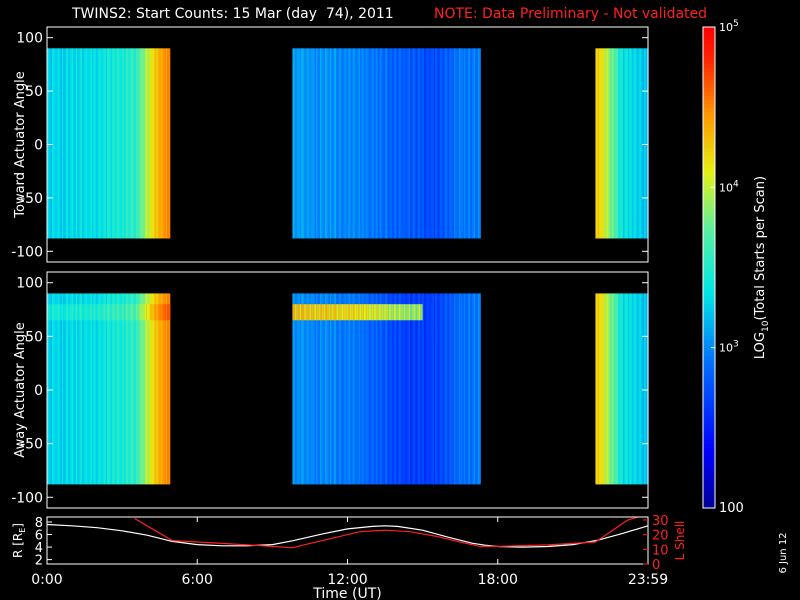 This screenshot has width=800, height=600. What do you see at coordinates (39, 536) in the screenshot?
I see `y-tick-label: 6` at bounding box center [39, 536].